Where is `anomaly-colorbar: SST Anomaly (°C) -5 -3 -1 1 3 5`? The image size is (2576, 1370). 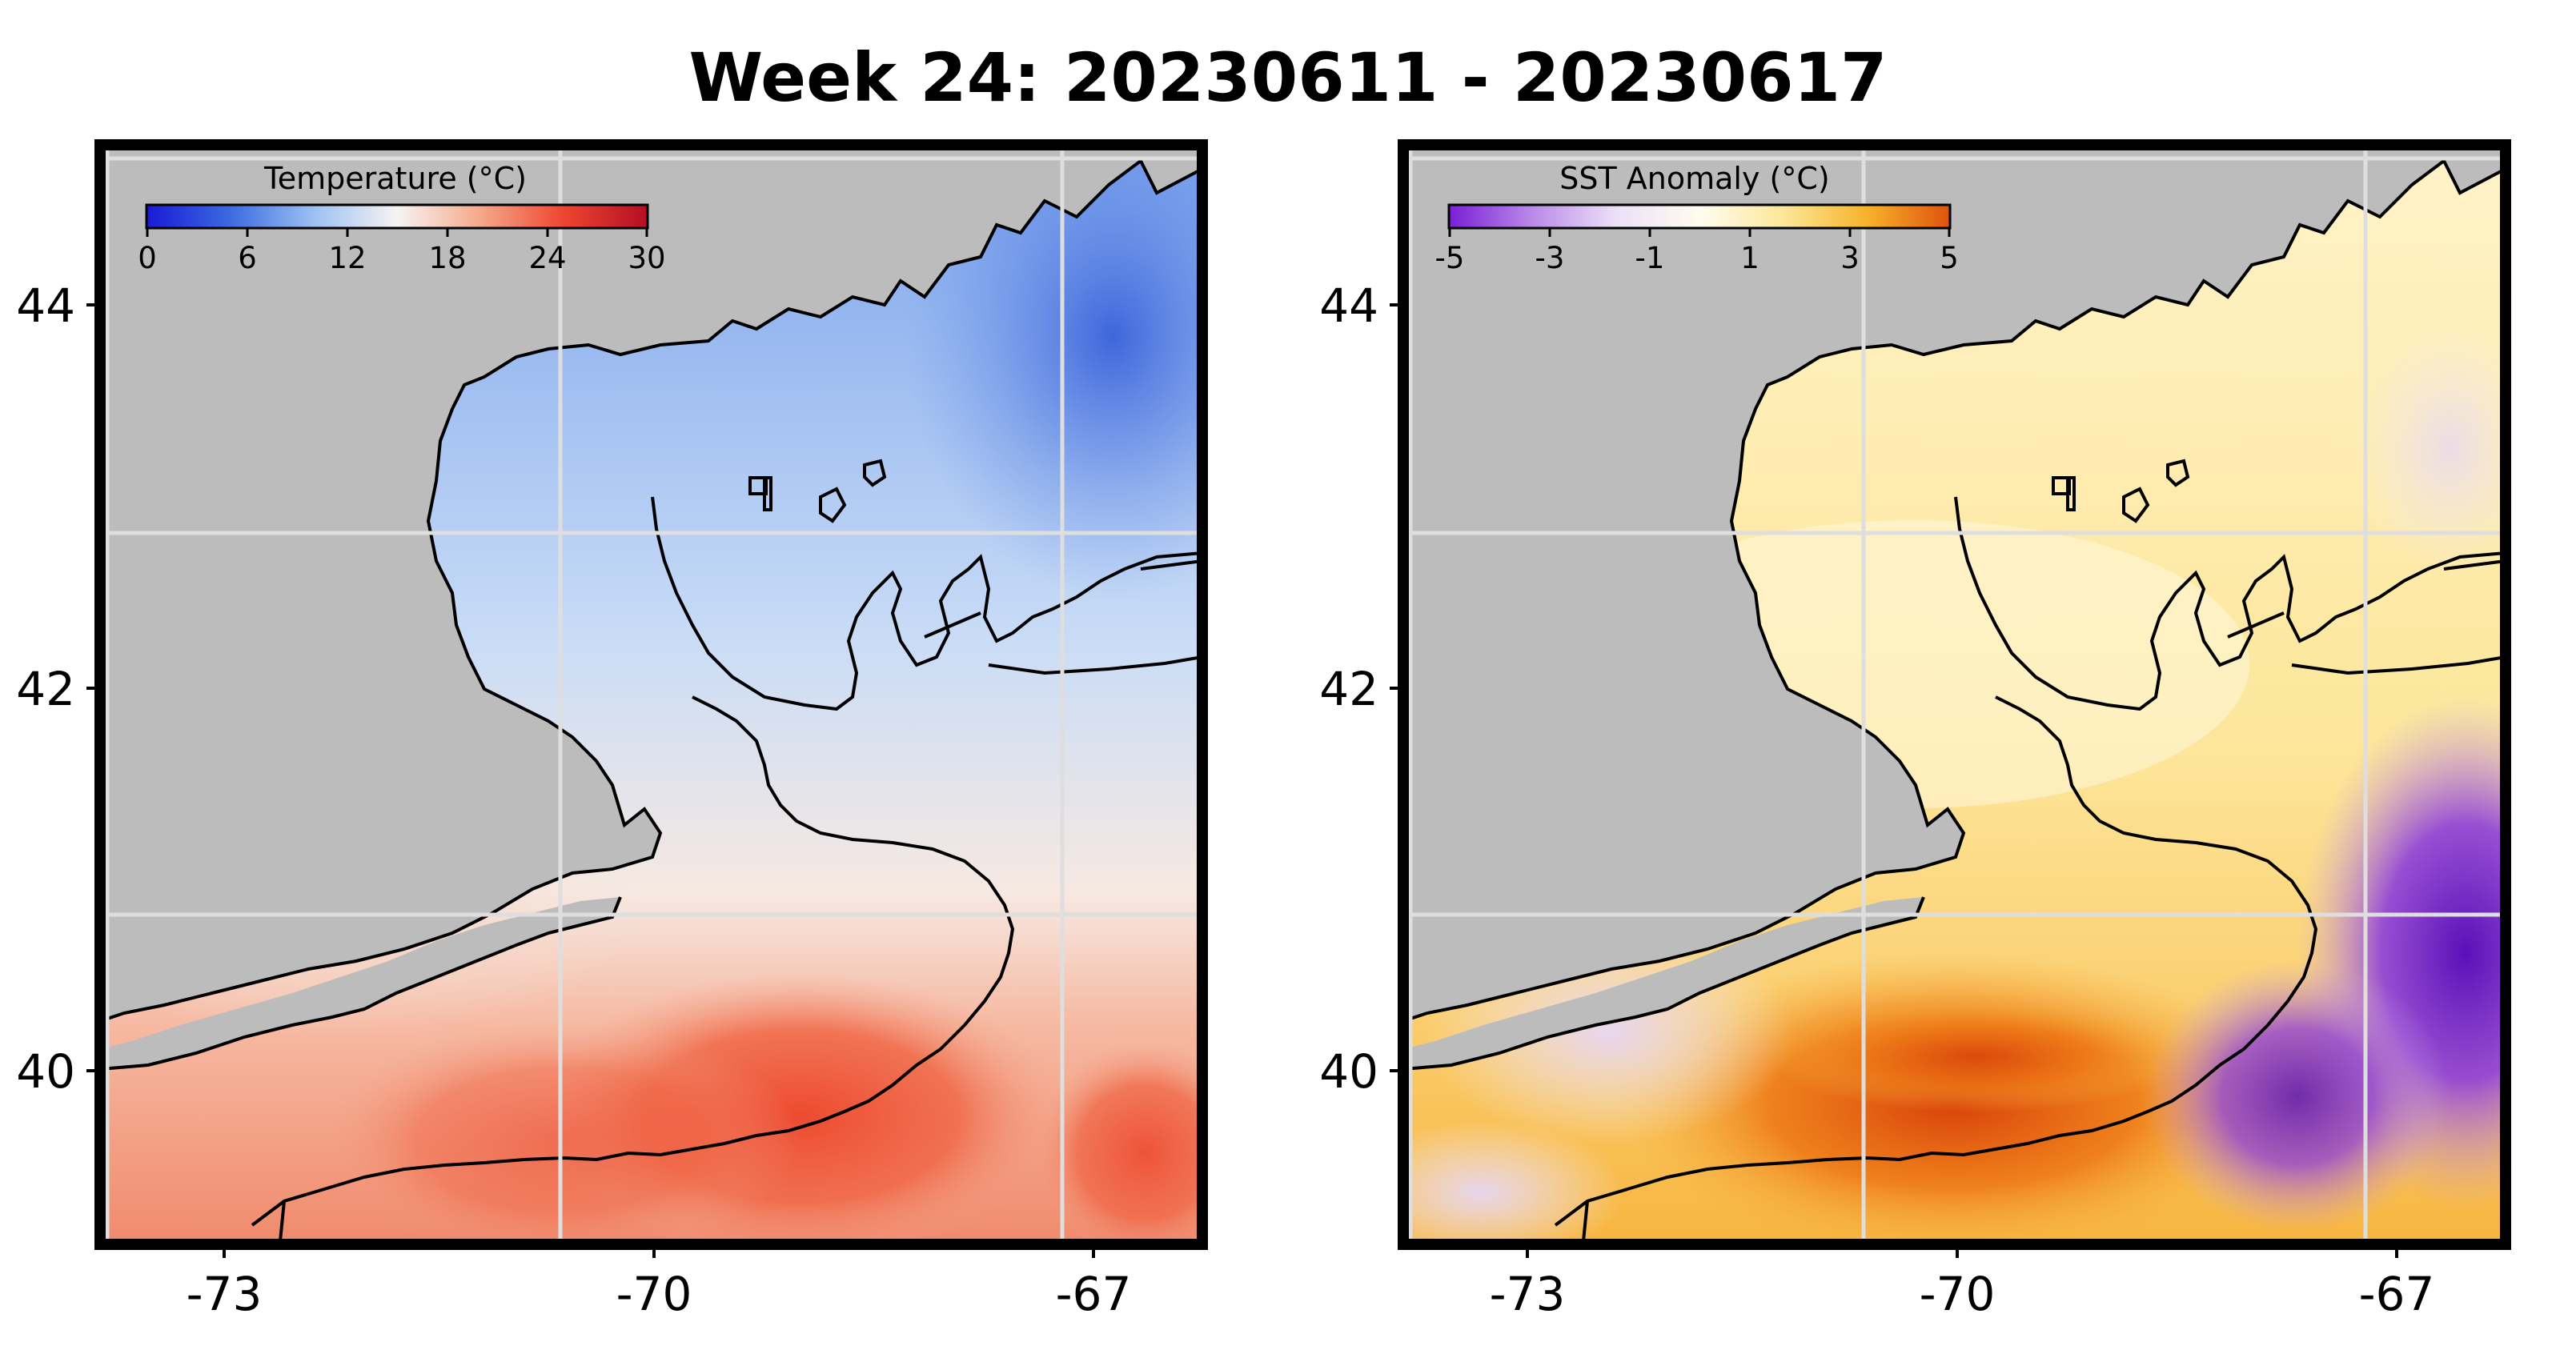 anomaly-colorbar: SST Anomaly (°C) -5 -3 -1 1 3 5 is located at coordinates (1697, 218).